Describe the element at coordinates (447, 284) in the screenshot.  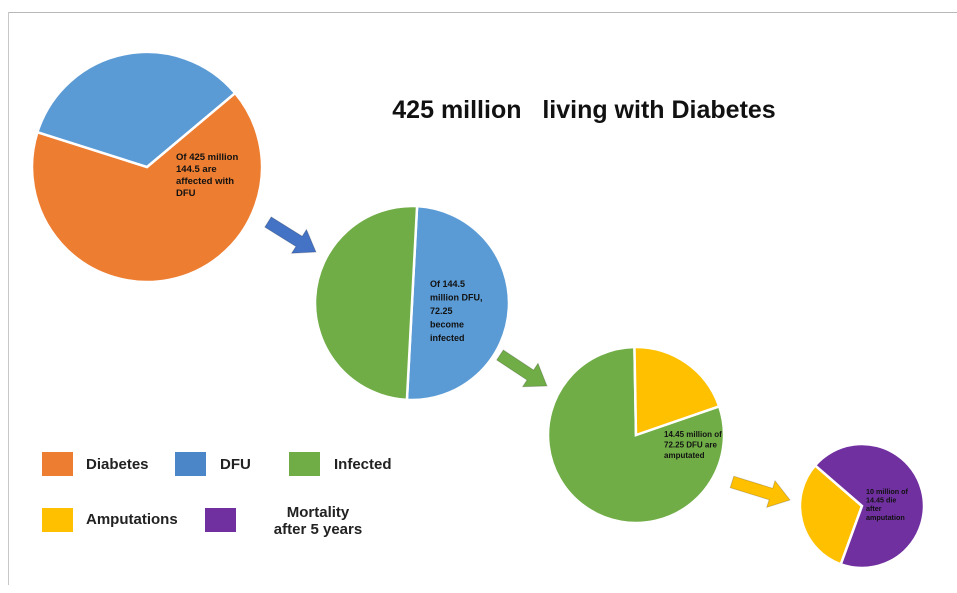
I see `pie-2-label-line: Of 144.5` at that location.